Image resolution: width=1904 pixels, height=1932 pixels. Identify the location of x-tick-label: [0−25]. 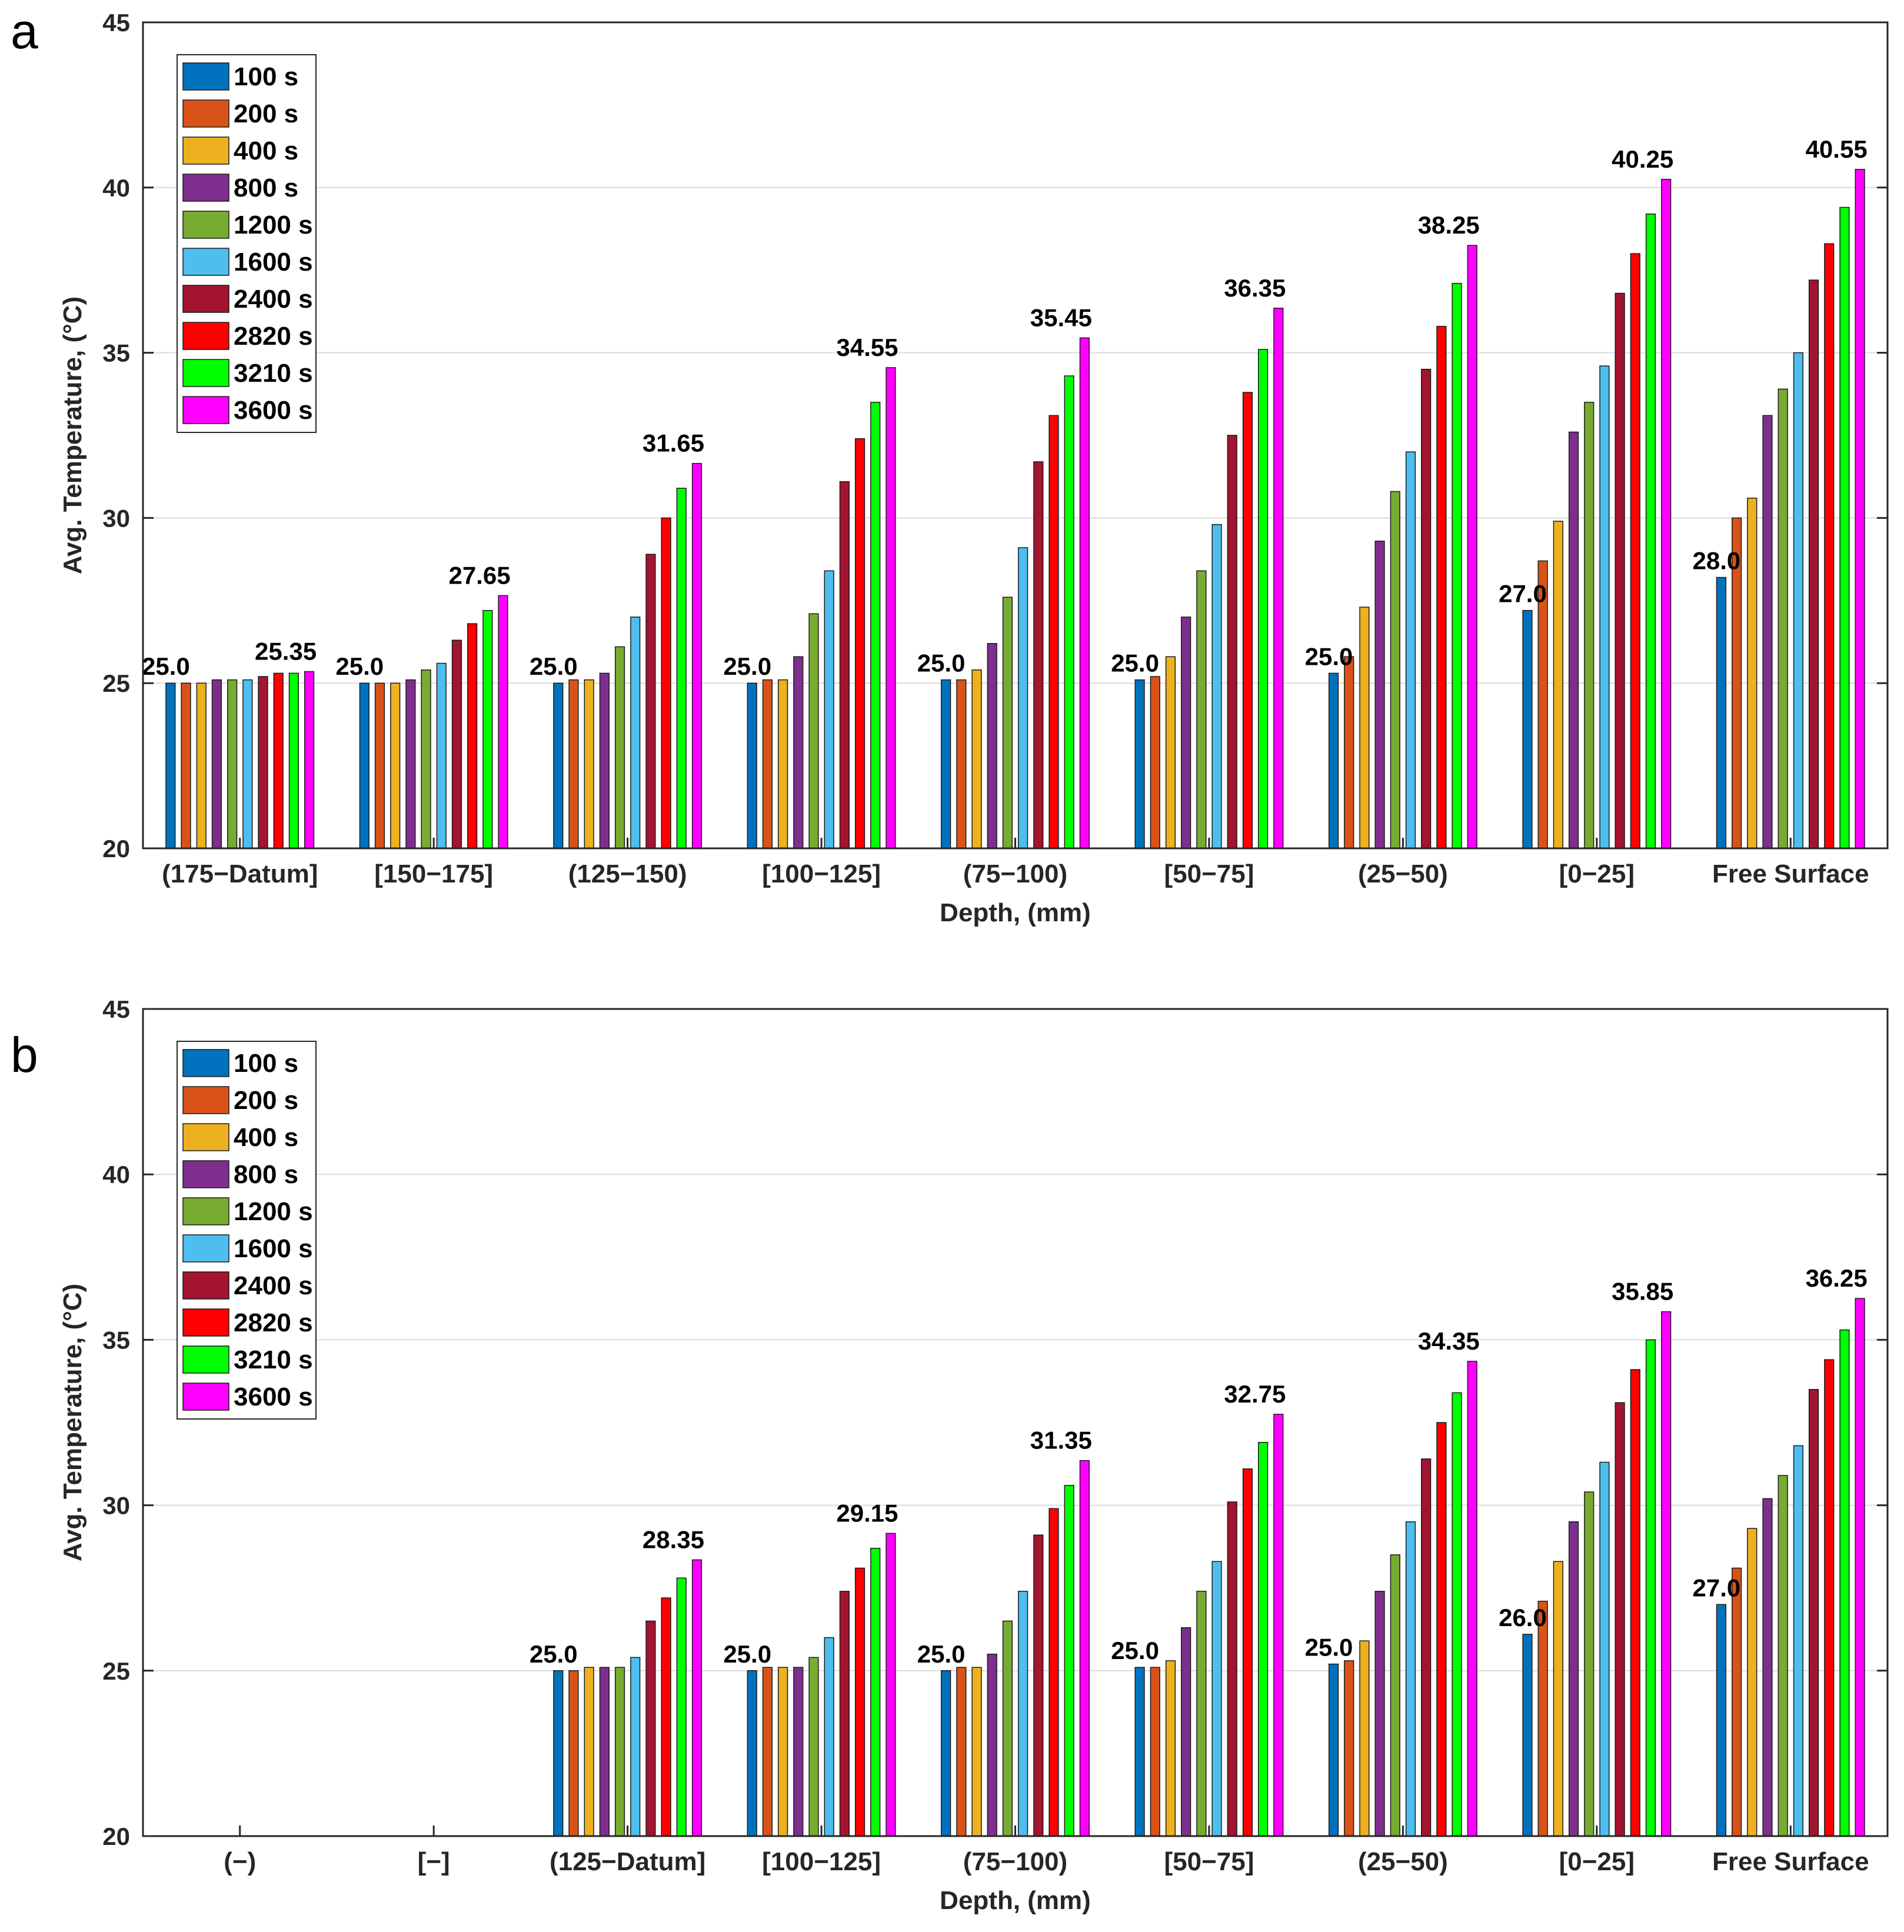
(1597, 874).